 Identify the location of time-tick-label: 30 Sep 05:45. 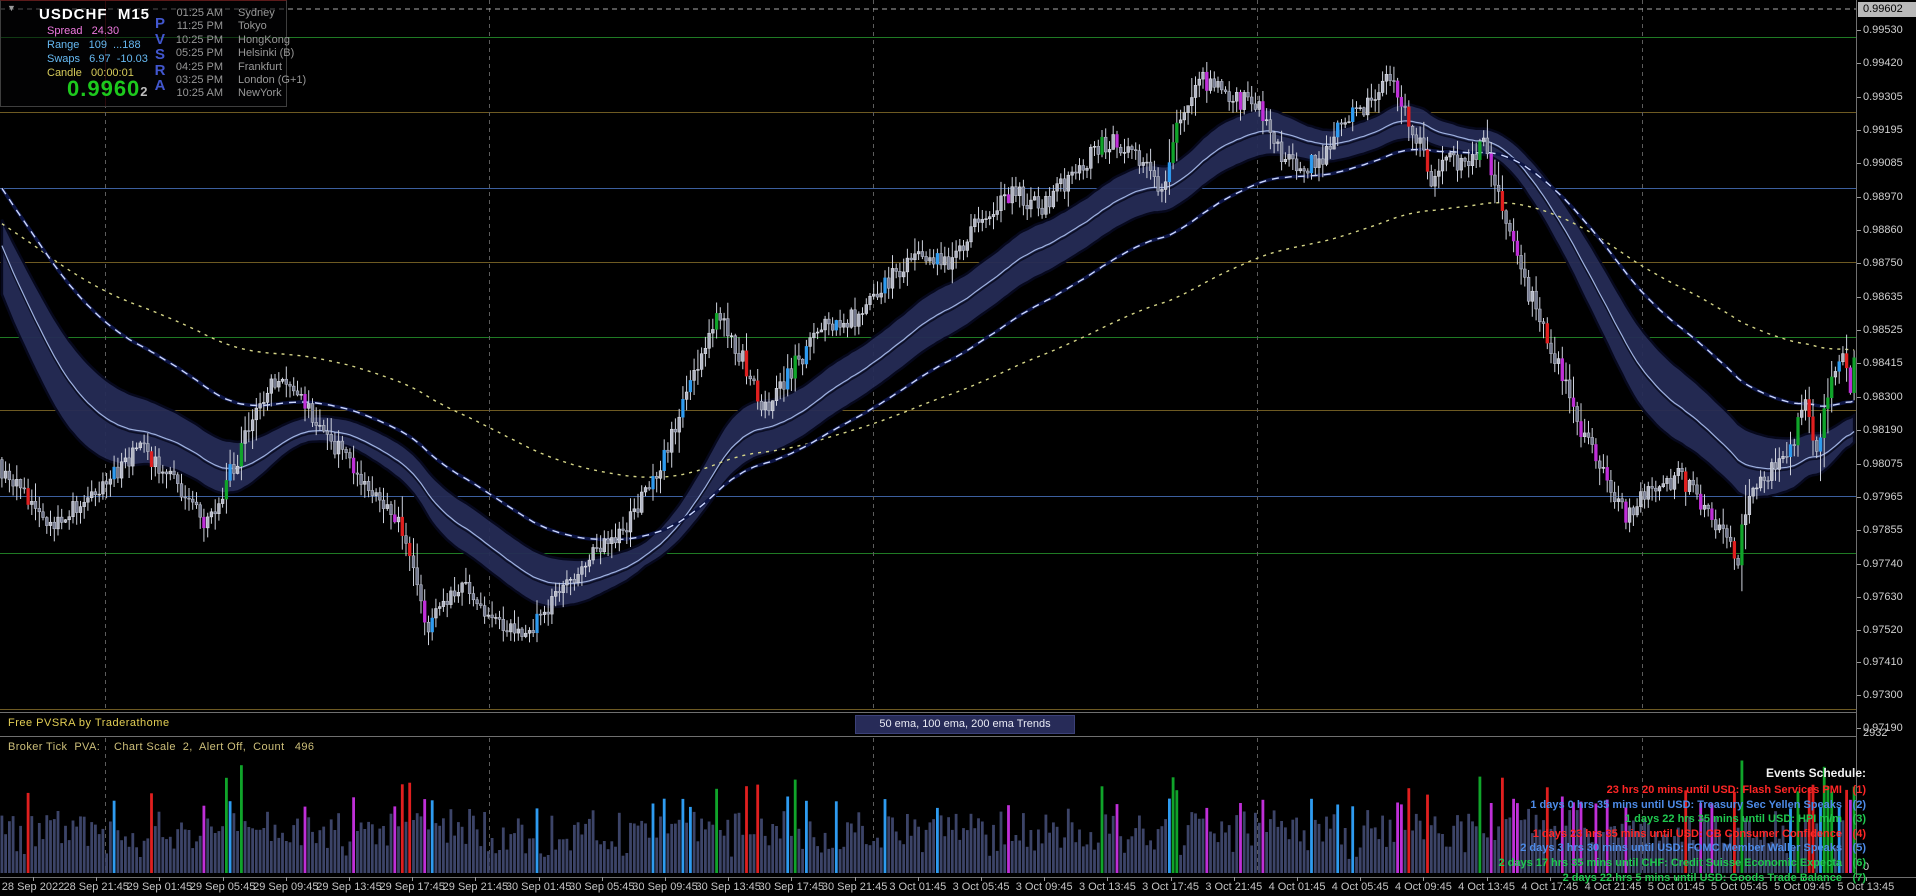
(602, 887).